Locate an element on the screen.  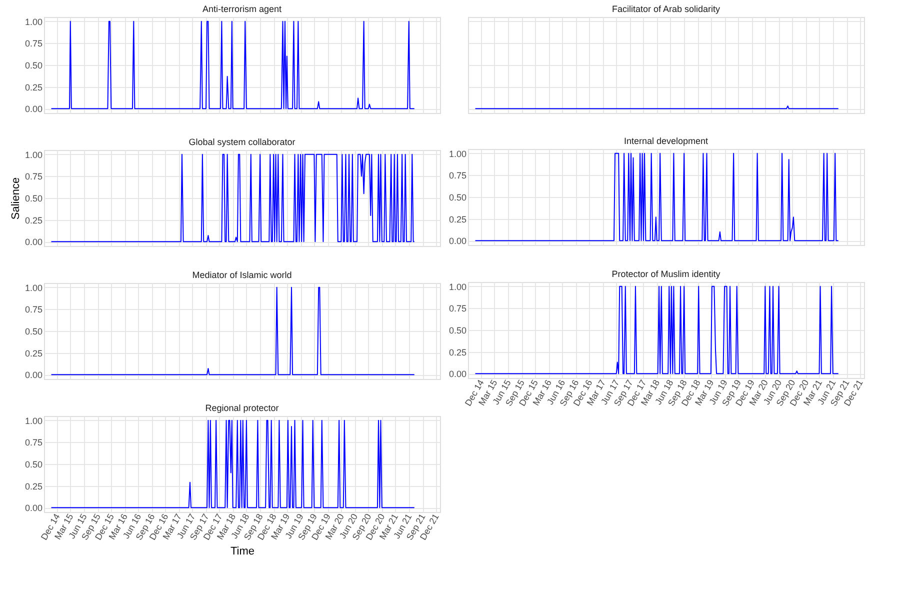
chart-title: Global system collaborator is located at coordinates (242, 142).